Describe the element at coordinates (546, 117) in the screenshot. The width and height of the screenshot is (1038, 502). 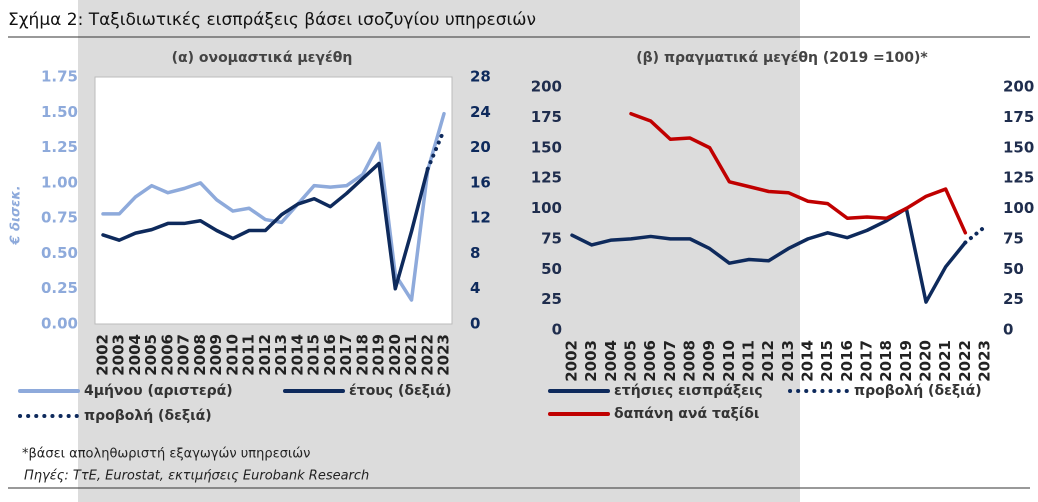
I see `y-tick-label: 175` at that location.